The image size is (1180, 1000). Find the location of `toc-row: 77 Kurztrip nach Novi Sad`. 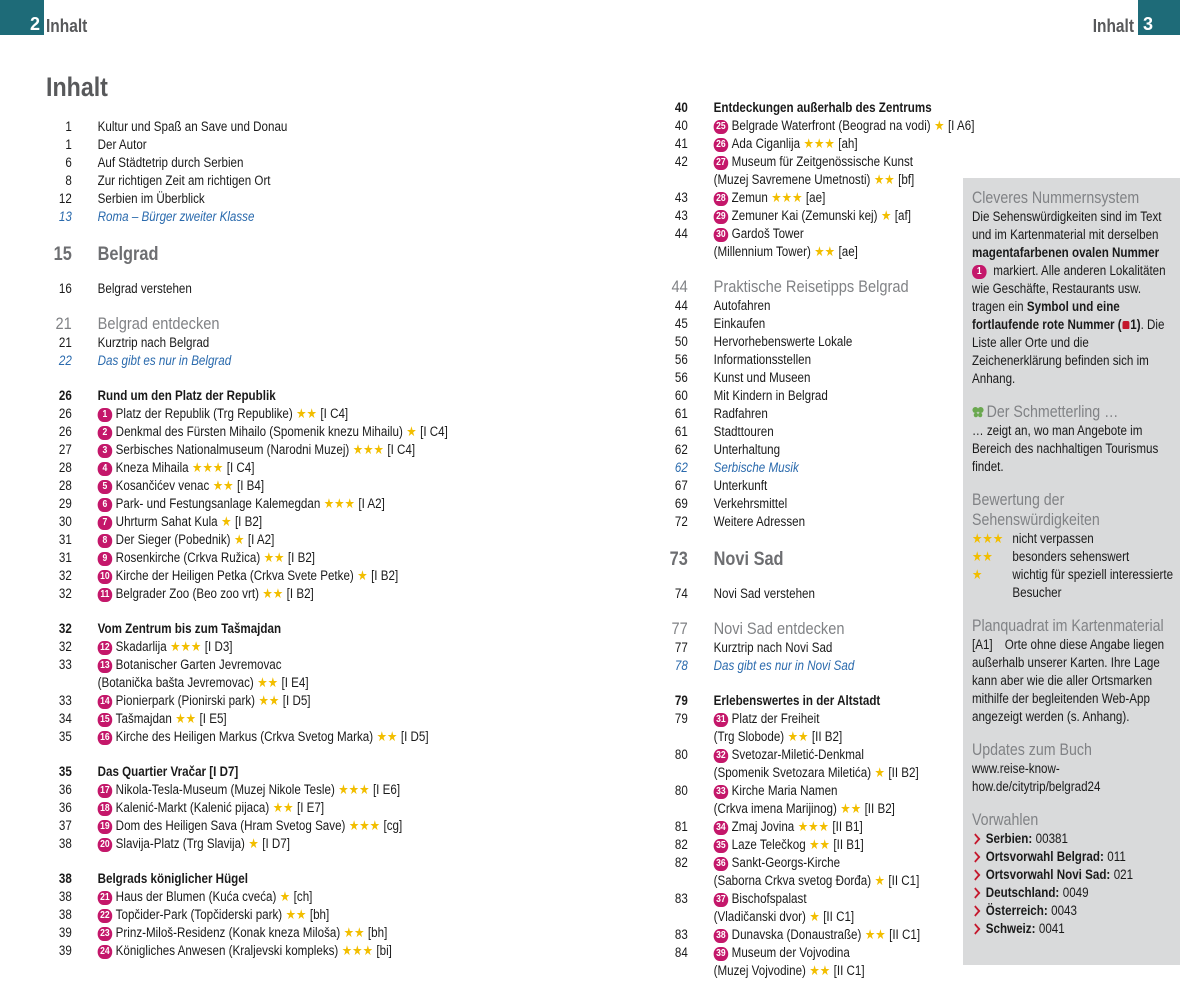

toc-row: 77 Kurztrip nach Novi Sad is located at coordinates (815, 648).